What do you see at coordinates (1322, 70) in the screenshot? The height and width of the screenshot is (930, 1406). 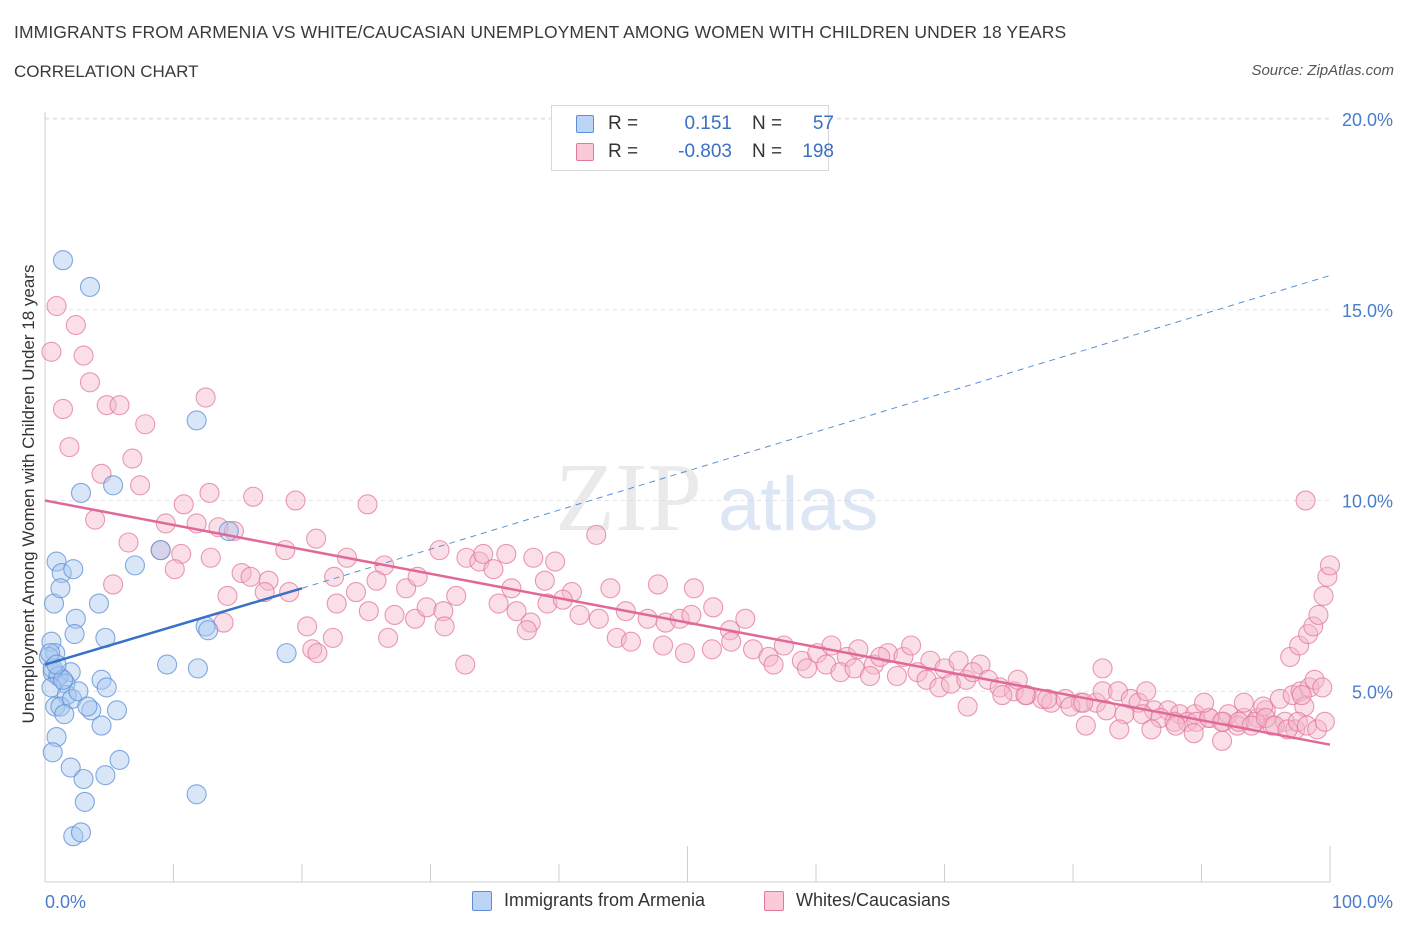 I see `source-credit: Source: ZipAtlas.com` at bounding box center [1322, 70].